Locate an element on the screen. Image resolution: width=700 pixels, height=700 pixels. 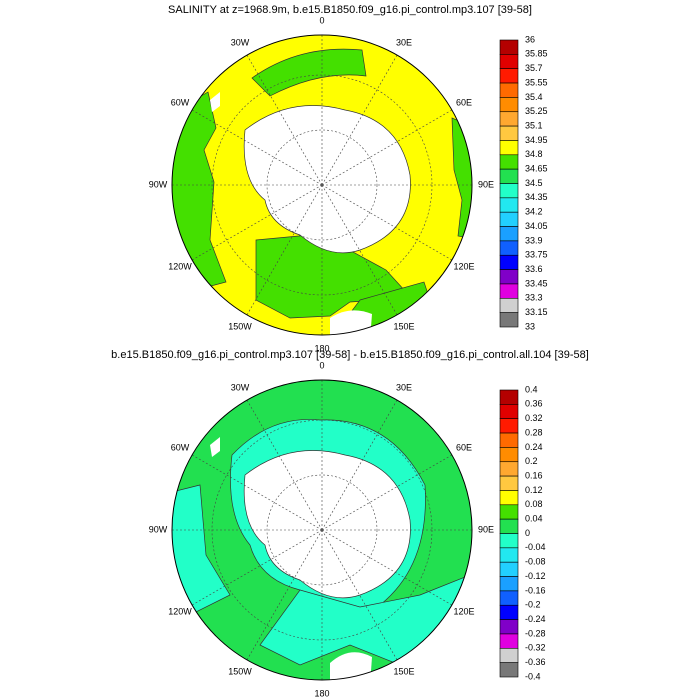
colorbar-label: -0.32 is located at coordinates (535, 648).